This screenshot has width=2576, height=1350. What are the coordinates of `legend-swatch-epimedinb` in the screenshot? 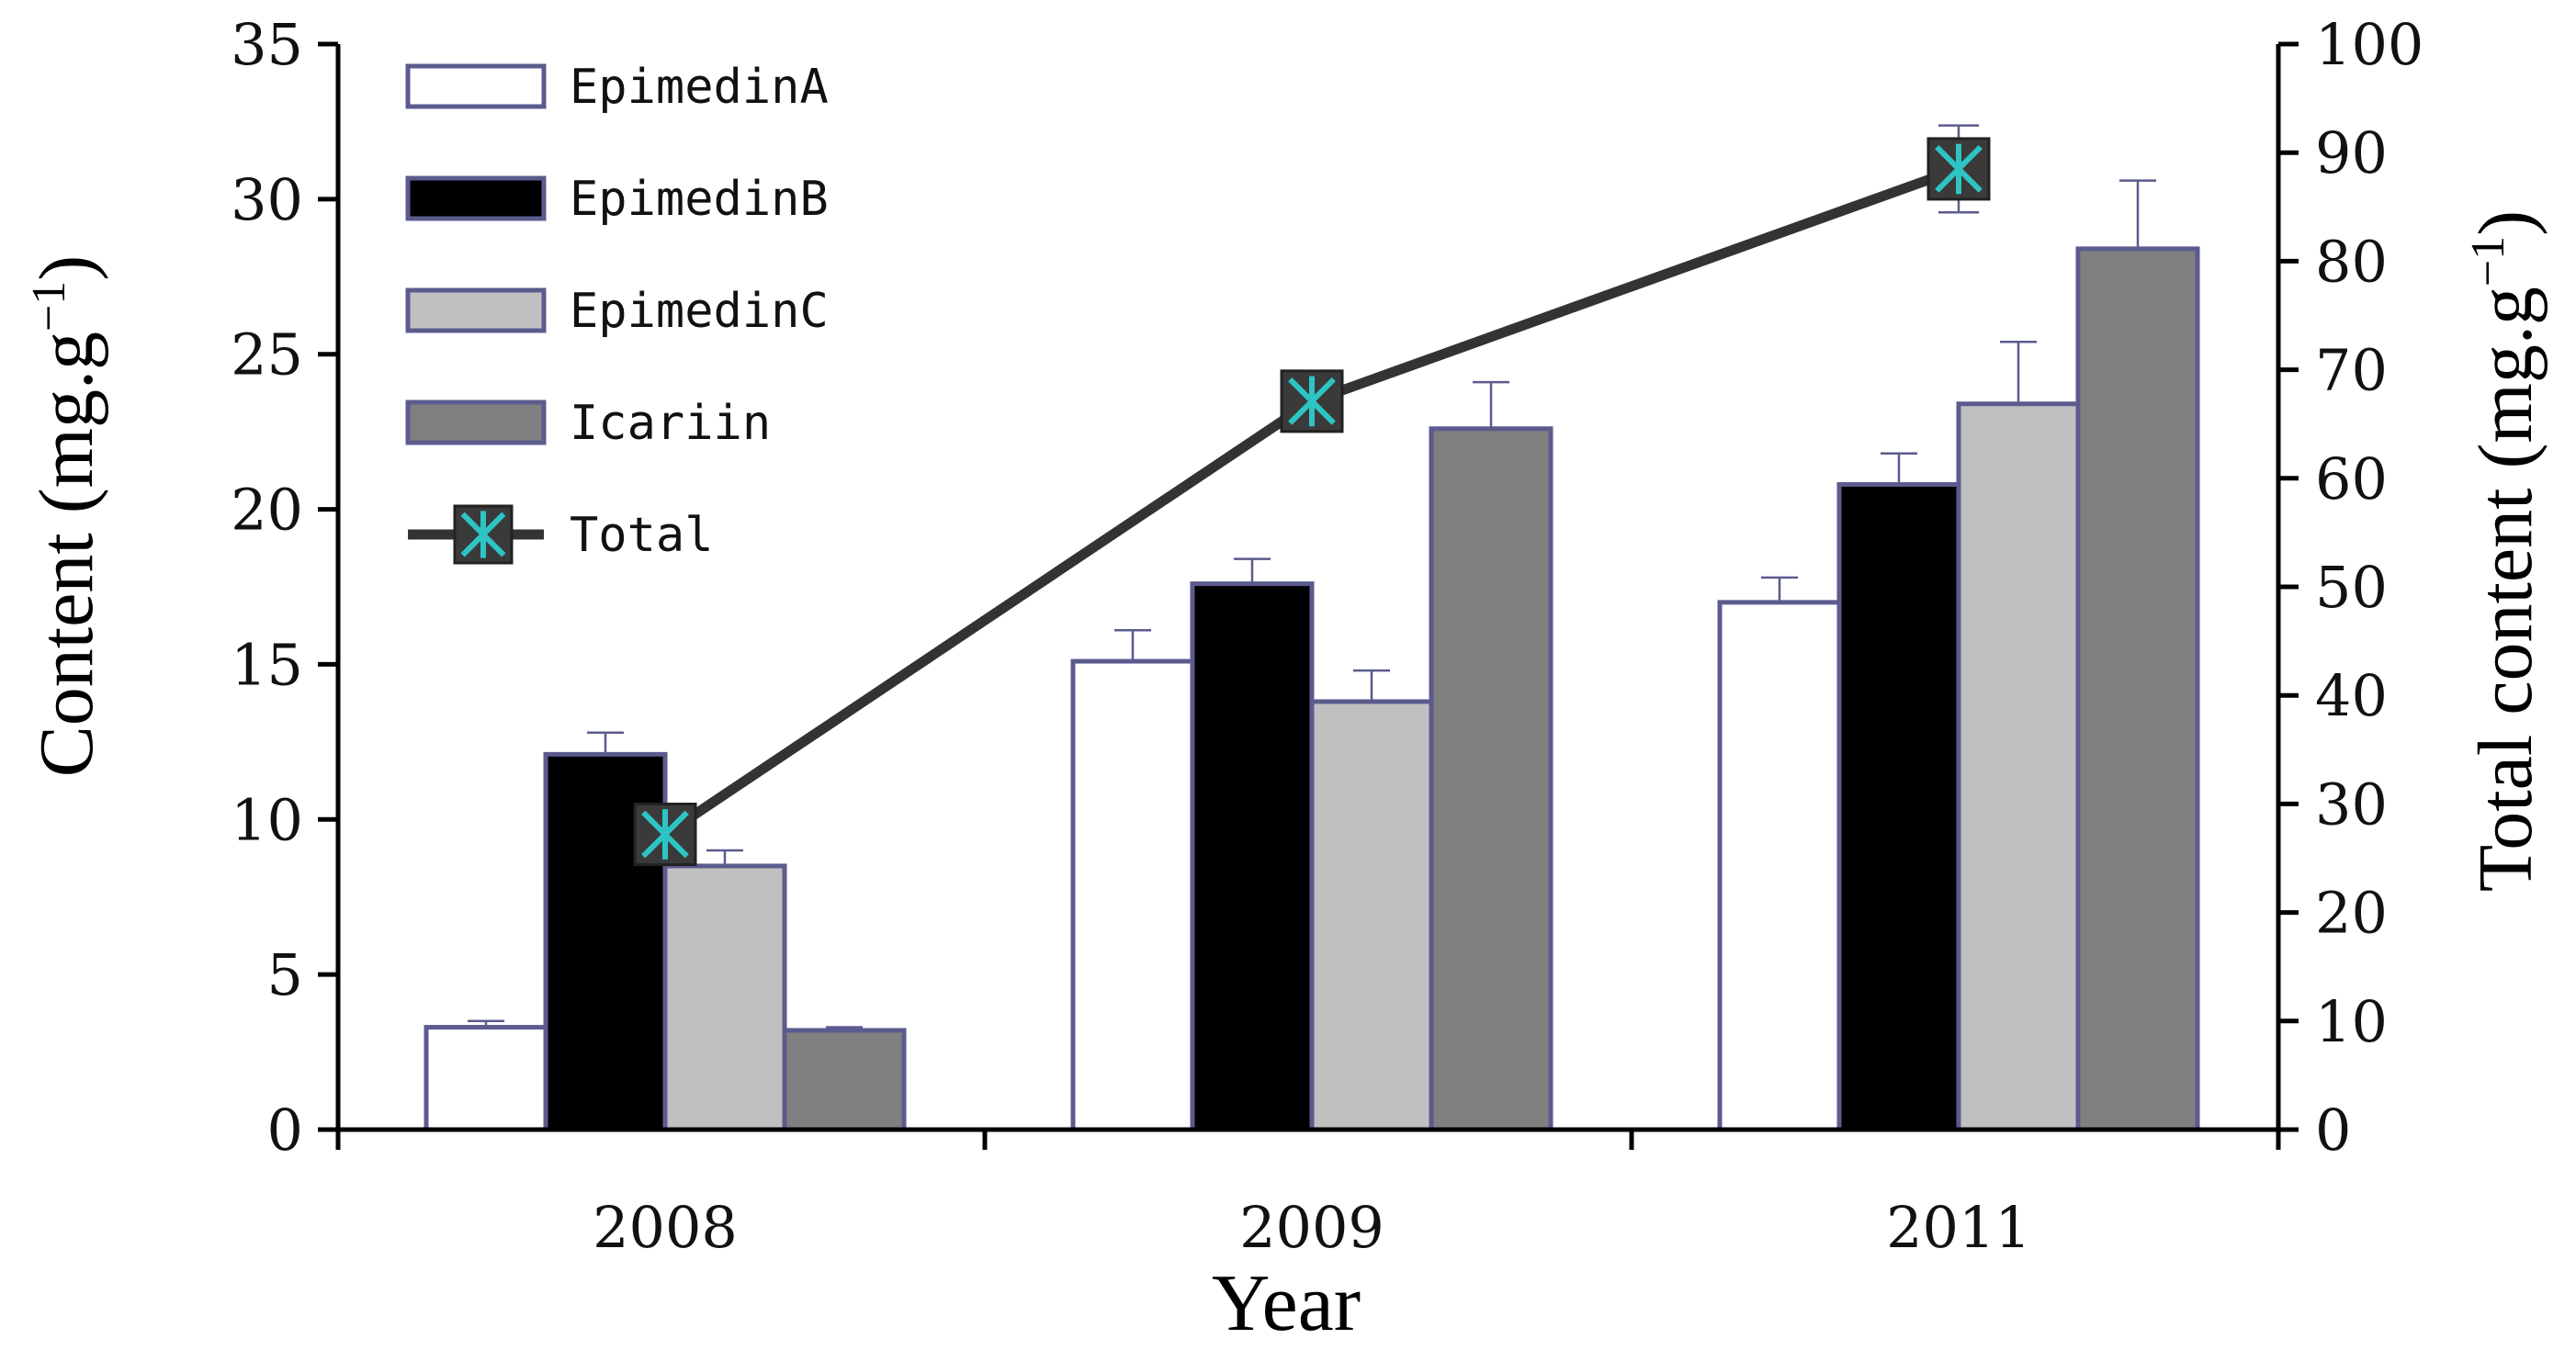 It's located at (476, 198).